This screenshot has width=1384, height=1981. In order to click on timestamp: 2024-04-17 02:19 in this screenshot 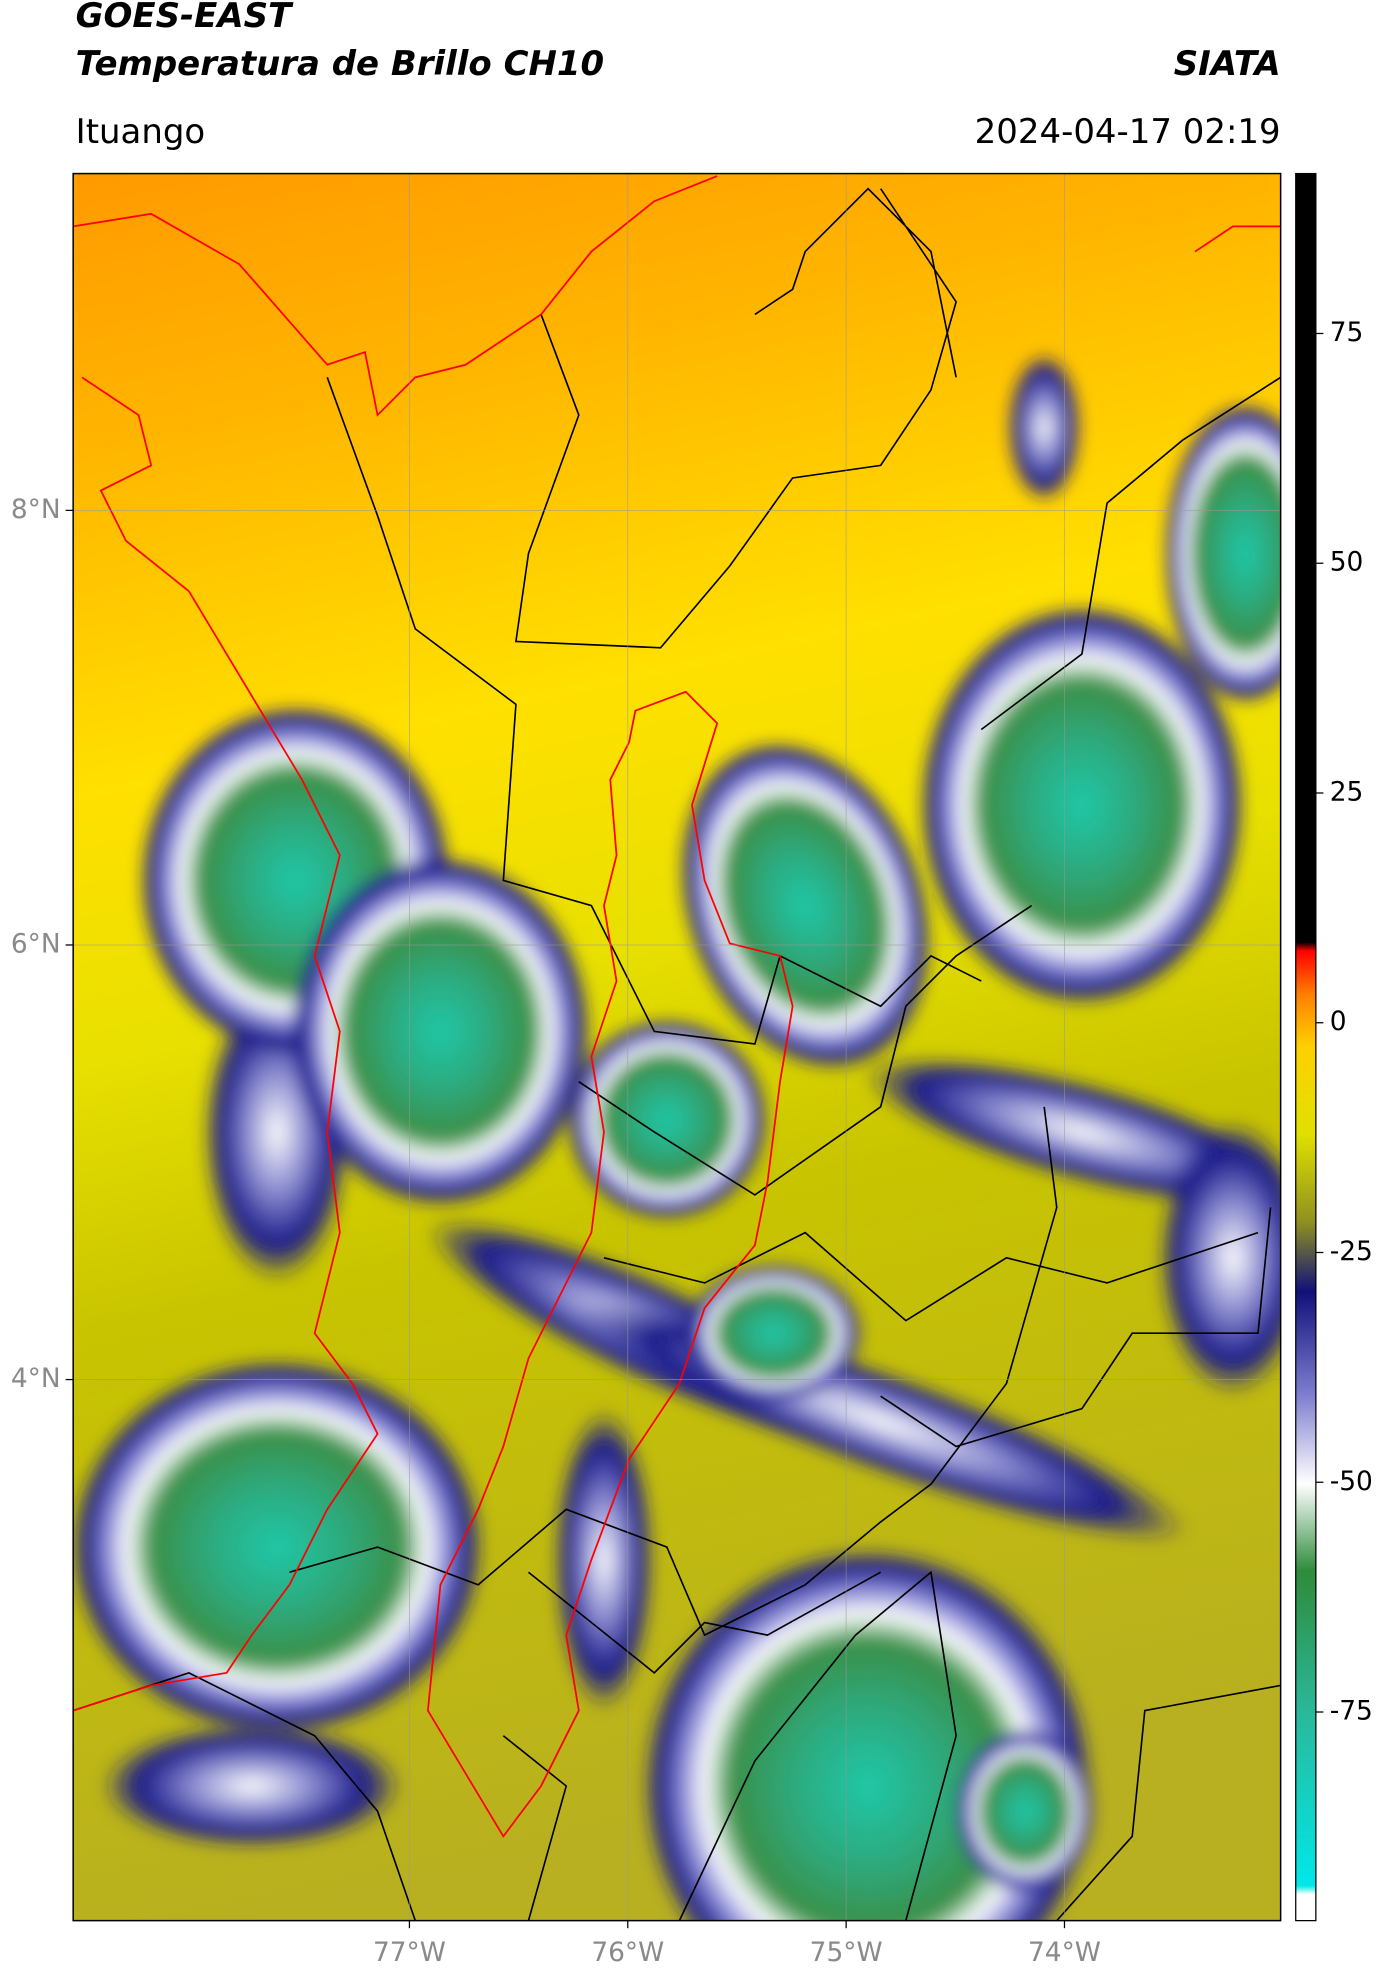, I will do `click(1128, 132)`.